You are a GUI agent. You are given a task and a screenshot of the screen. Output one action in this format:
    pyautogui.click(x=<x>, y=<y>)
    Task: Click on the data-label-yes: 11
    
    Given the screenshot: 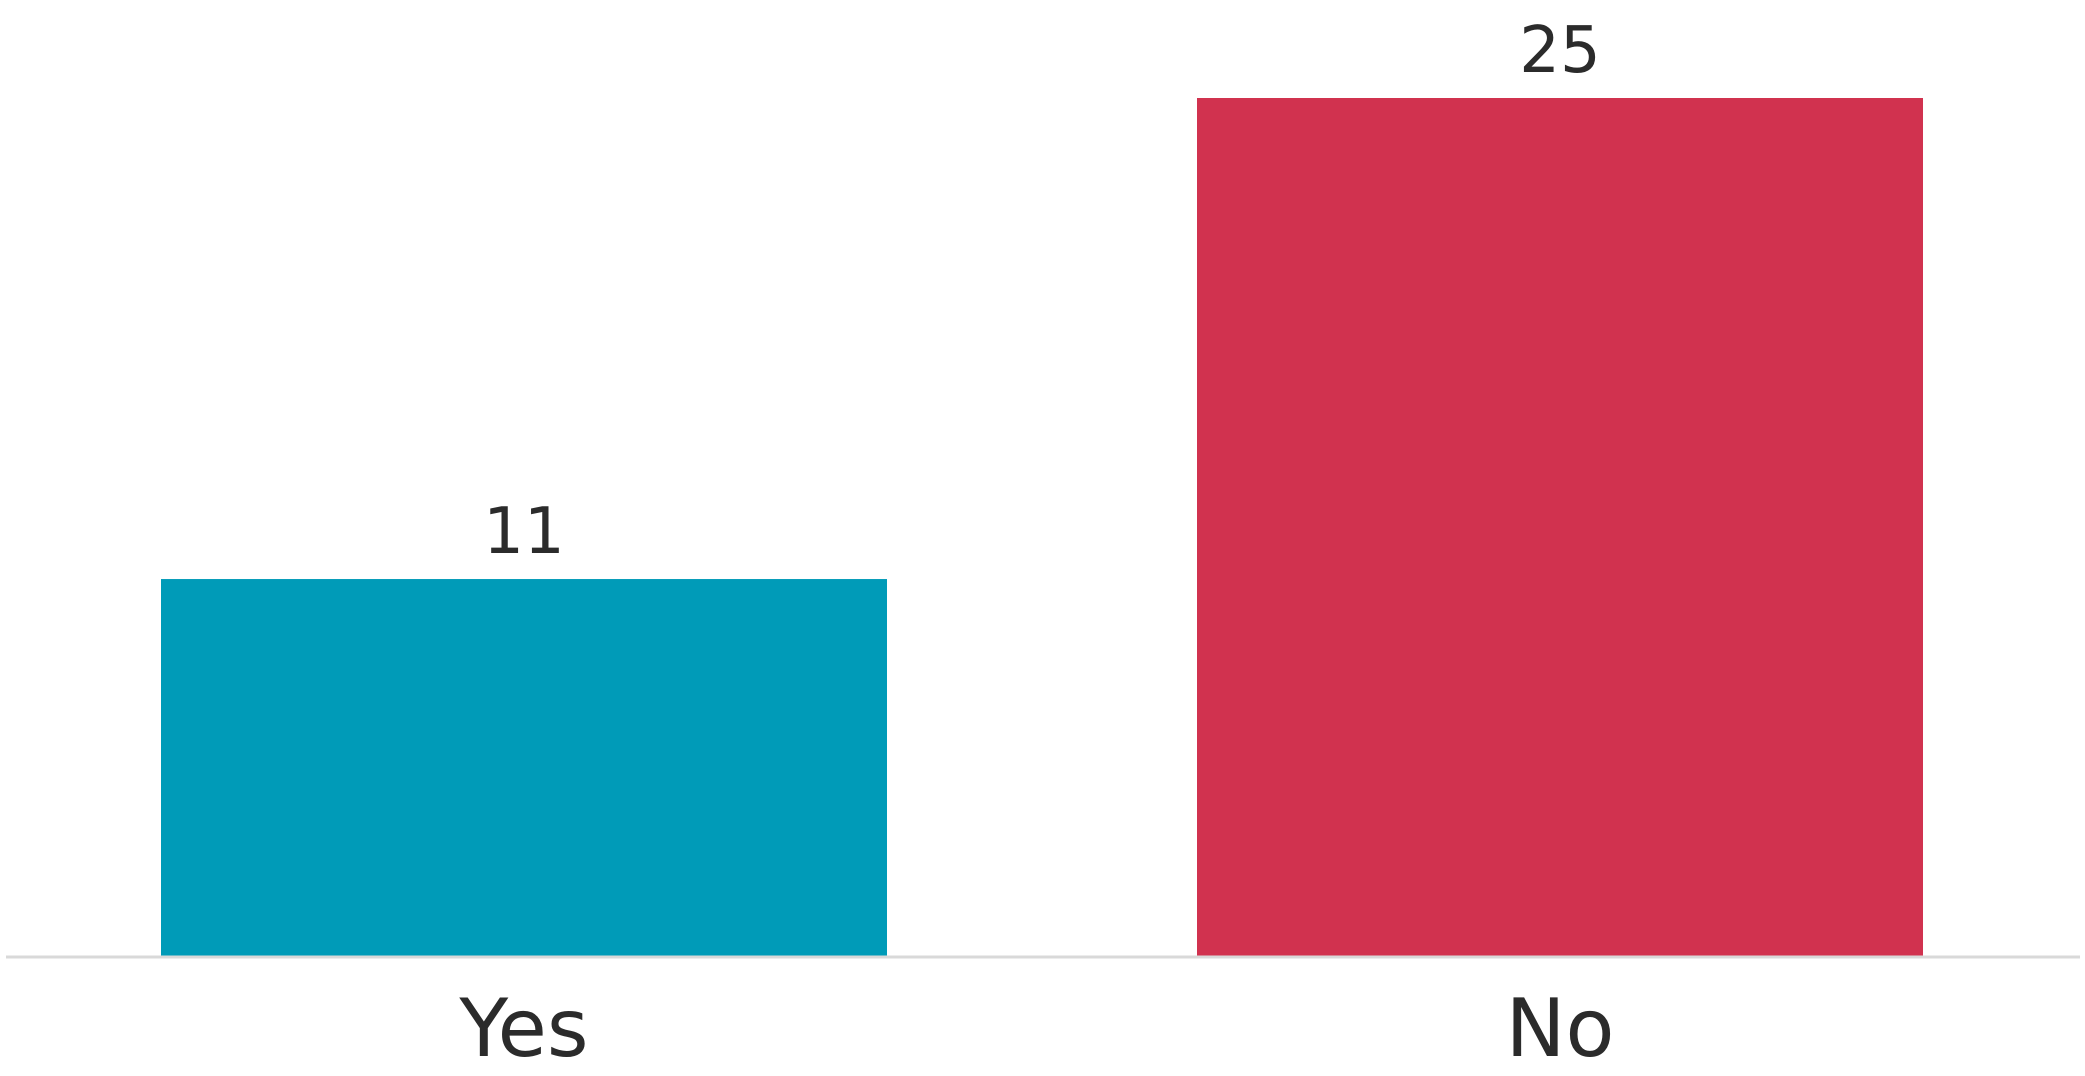 What is the action you would take?
    pyautogui.click(x=523, y=532)
    